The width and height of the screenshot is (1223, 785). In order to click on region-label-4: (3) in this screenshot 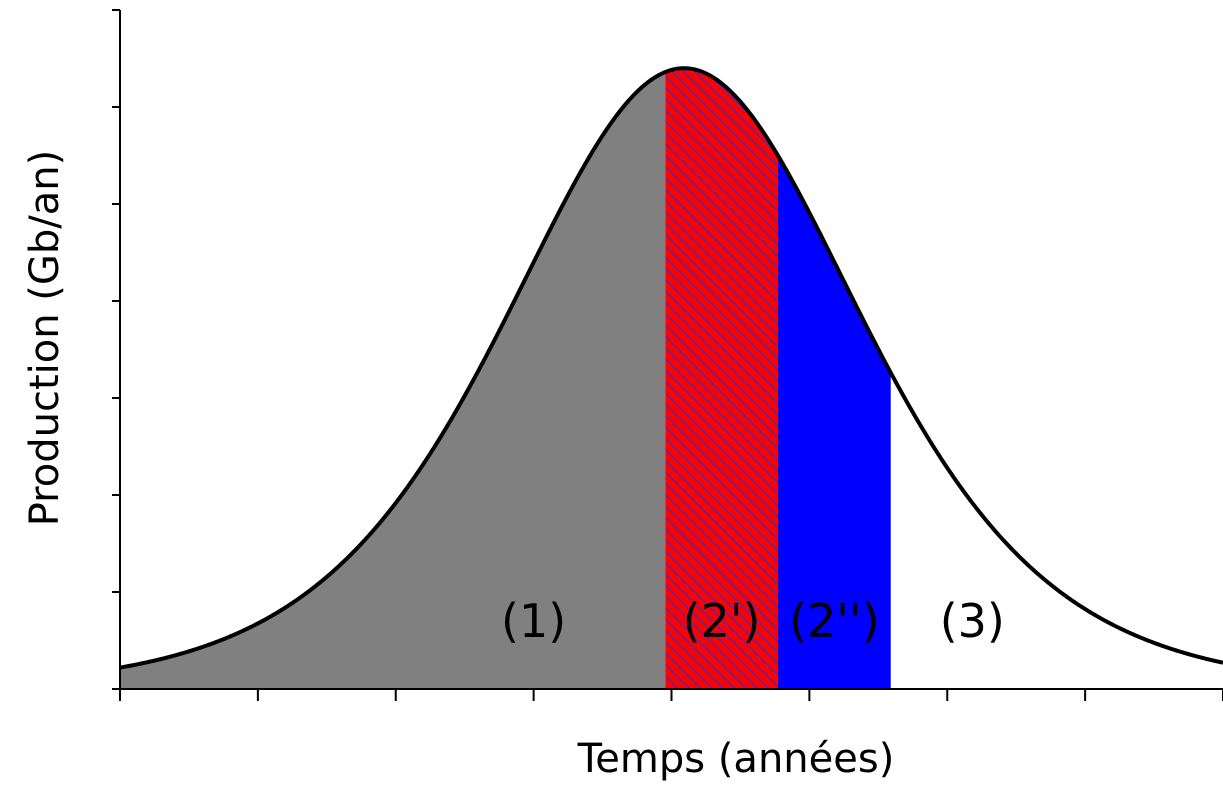, I will do `click(972, 621)`.